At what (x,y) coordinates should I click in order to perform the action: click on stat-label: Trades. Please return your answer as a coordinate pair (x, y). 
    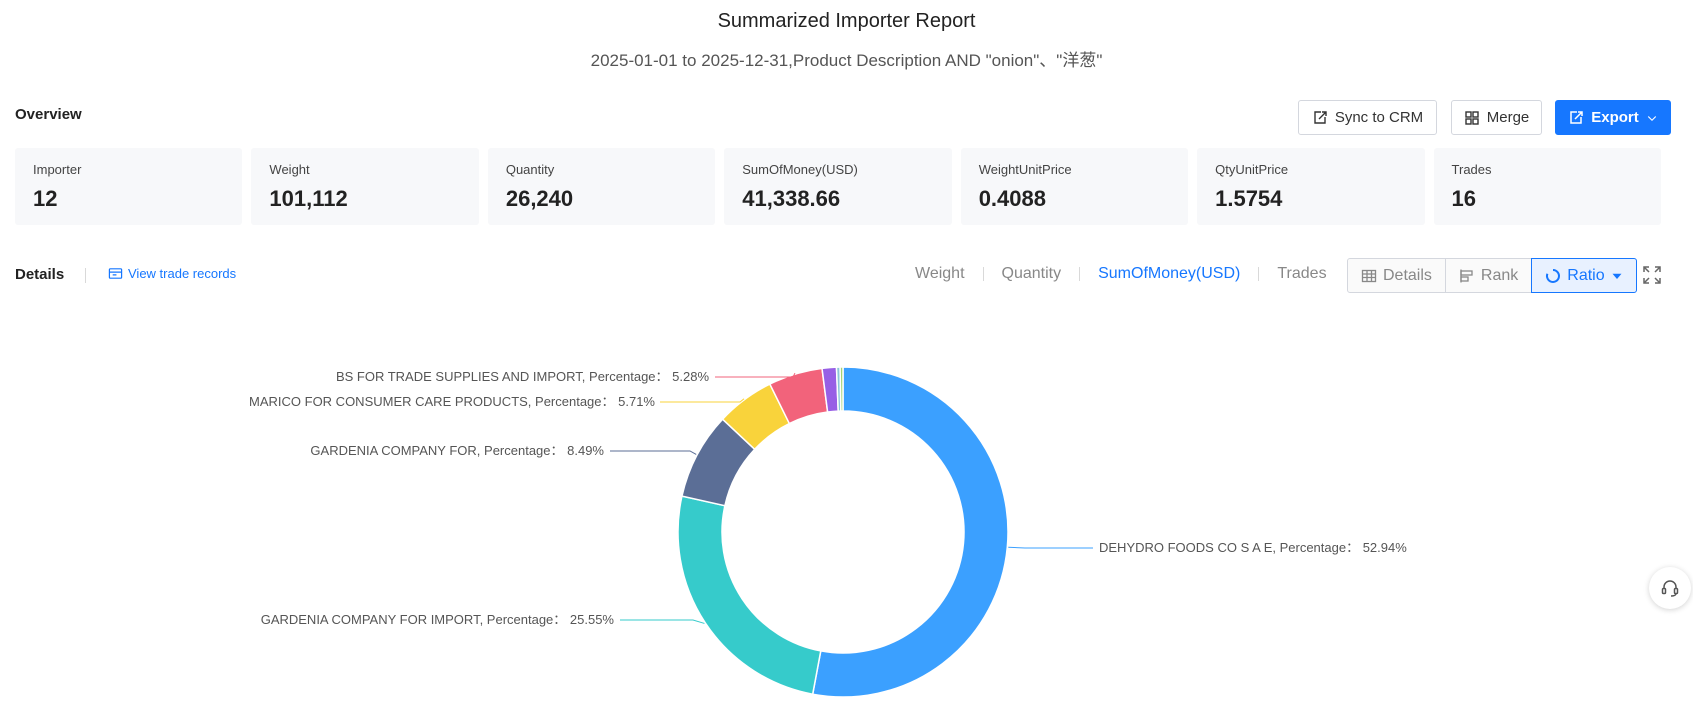
    Looking at the image, I should click on (1471, 169).